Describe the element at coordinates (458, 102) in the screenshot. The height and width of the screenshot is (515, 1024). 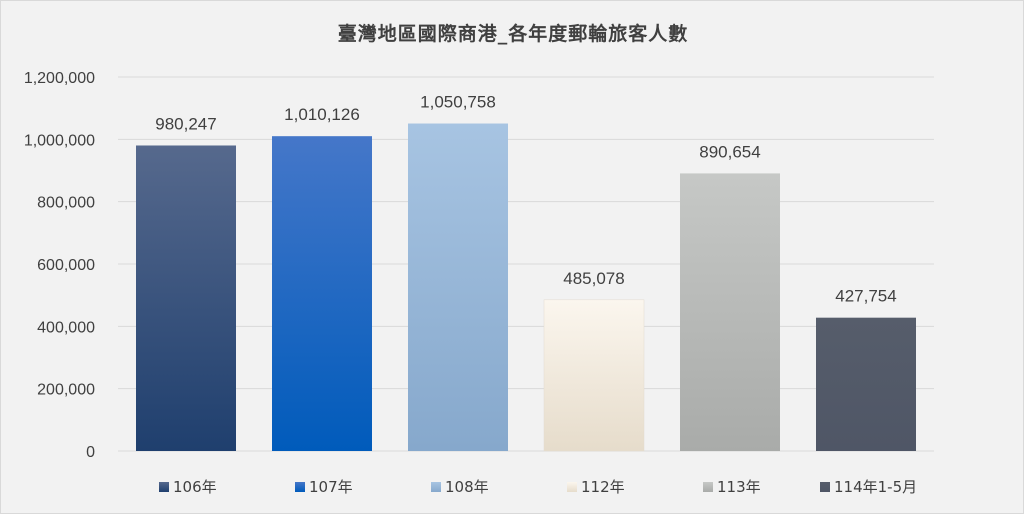
I see `data-label: 1,050,758` at that location.